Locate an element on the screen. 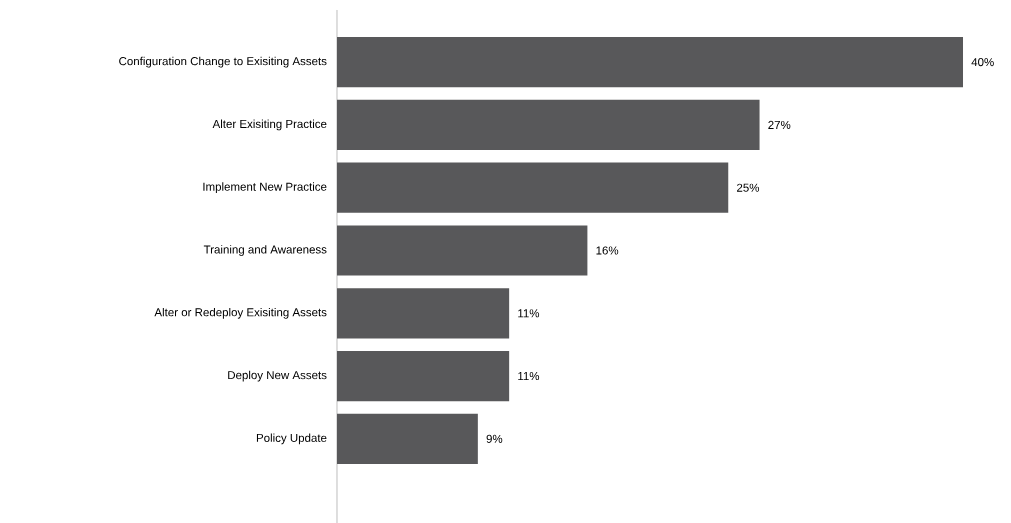 This screenshot has width=1011, height=523. y-tick-label: Implement New Practice is located at coordinates (265, 188).